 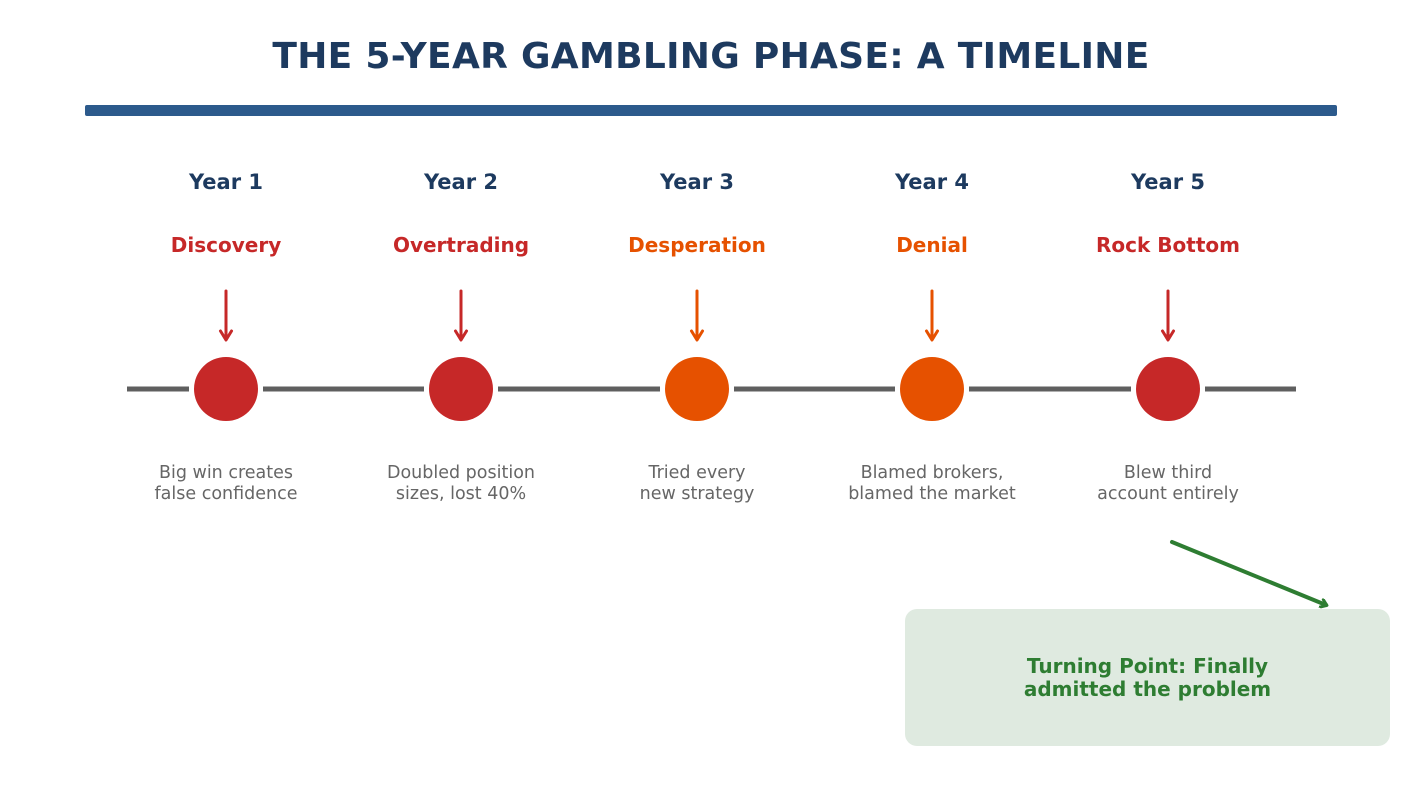 What do you see at coordinates (932, 182) in the screenshot?
I see `event-year: Year 4` at bounding box center [932, 182].